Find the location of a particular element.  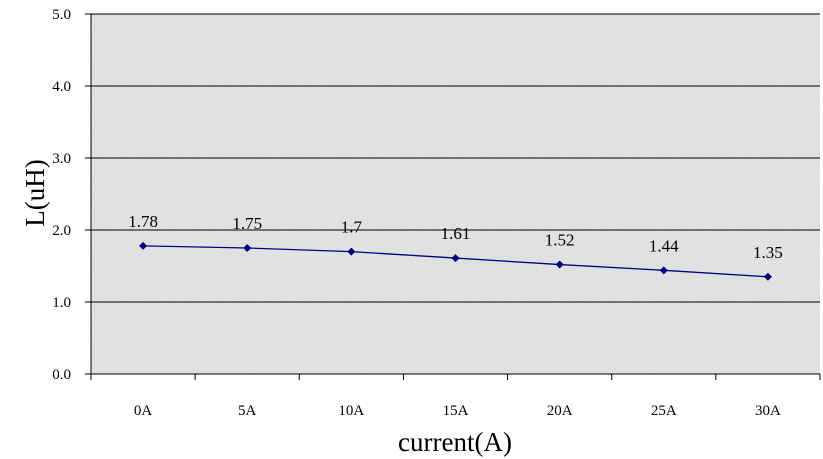

y-tick-label: 2.0 is located at coordinates (61, 231).